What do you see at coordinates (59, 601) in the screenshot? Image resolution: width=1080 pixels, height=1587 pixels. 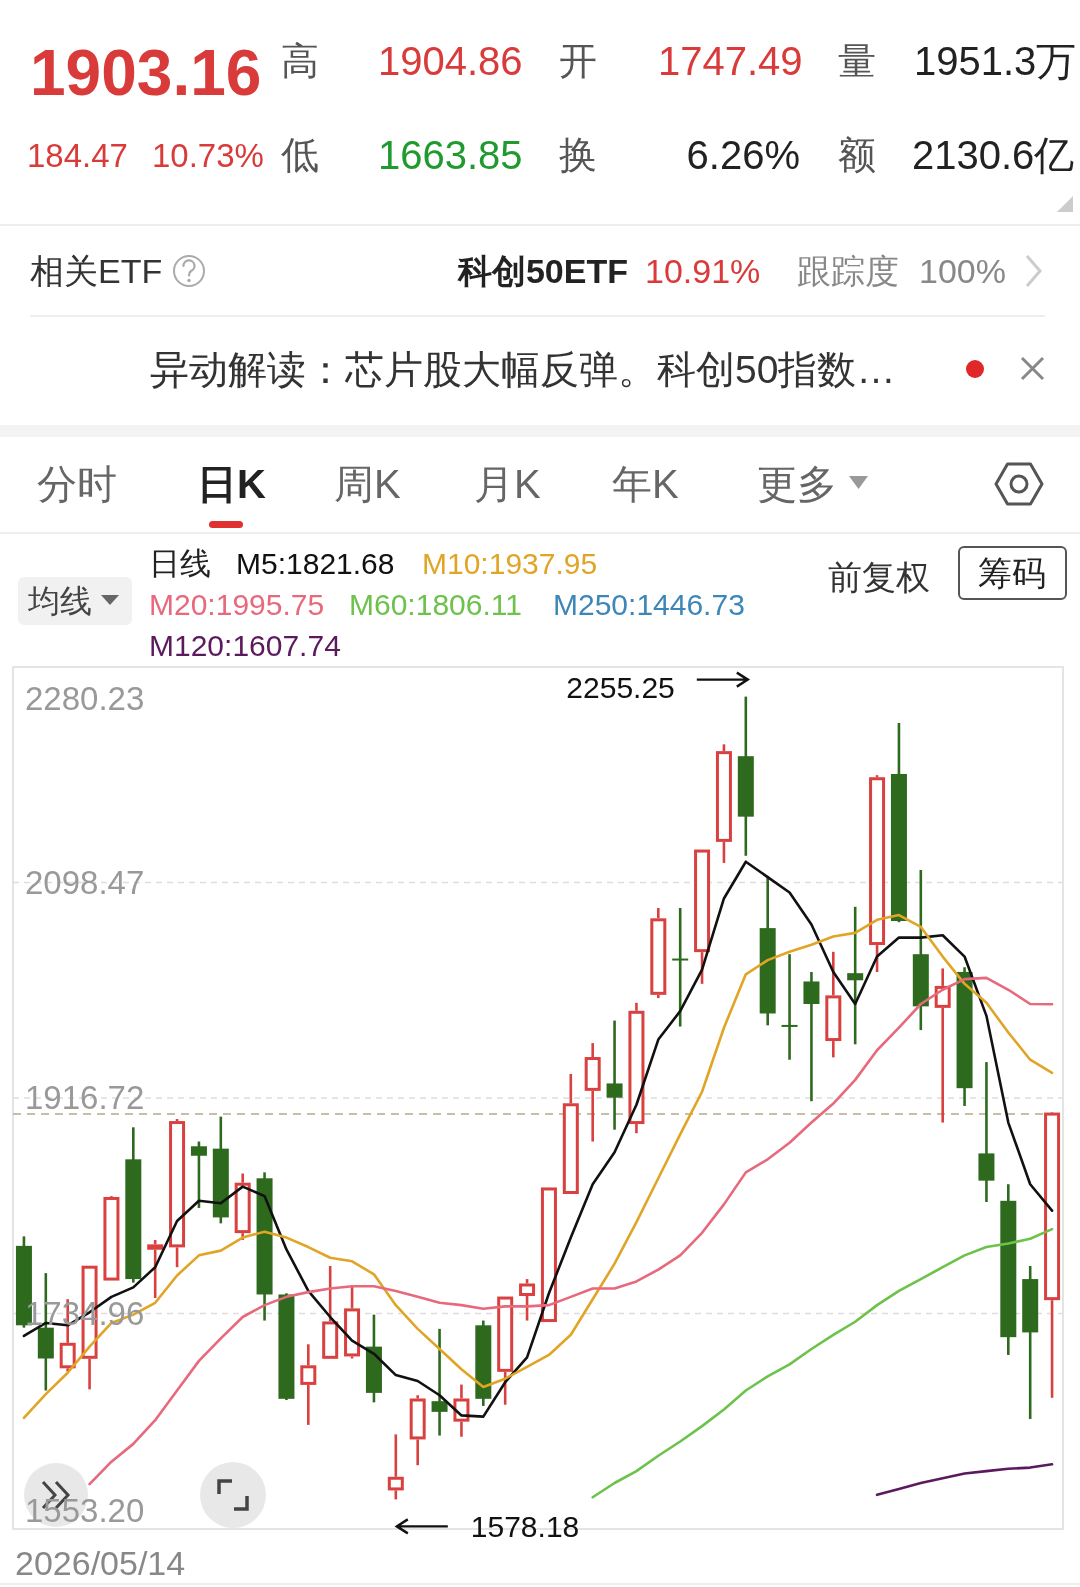 I see `text: 均线` at bounding box center [59, 601].